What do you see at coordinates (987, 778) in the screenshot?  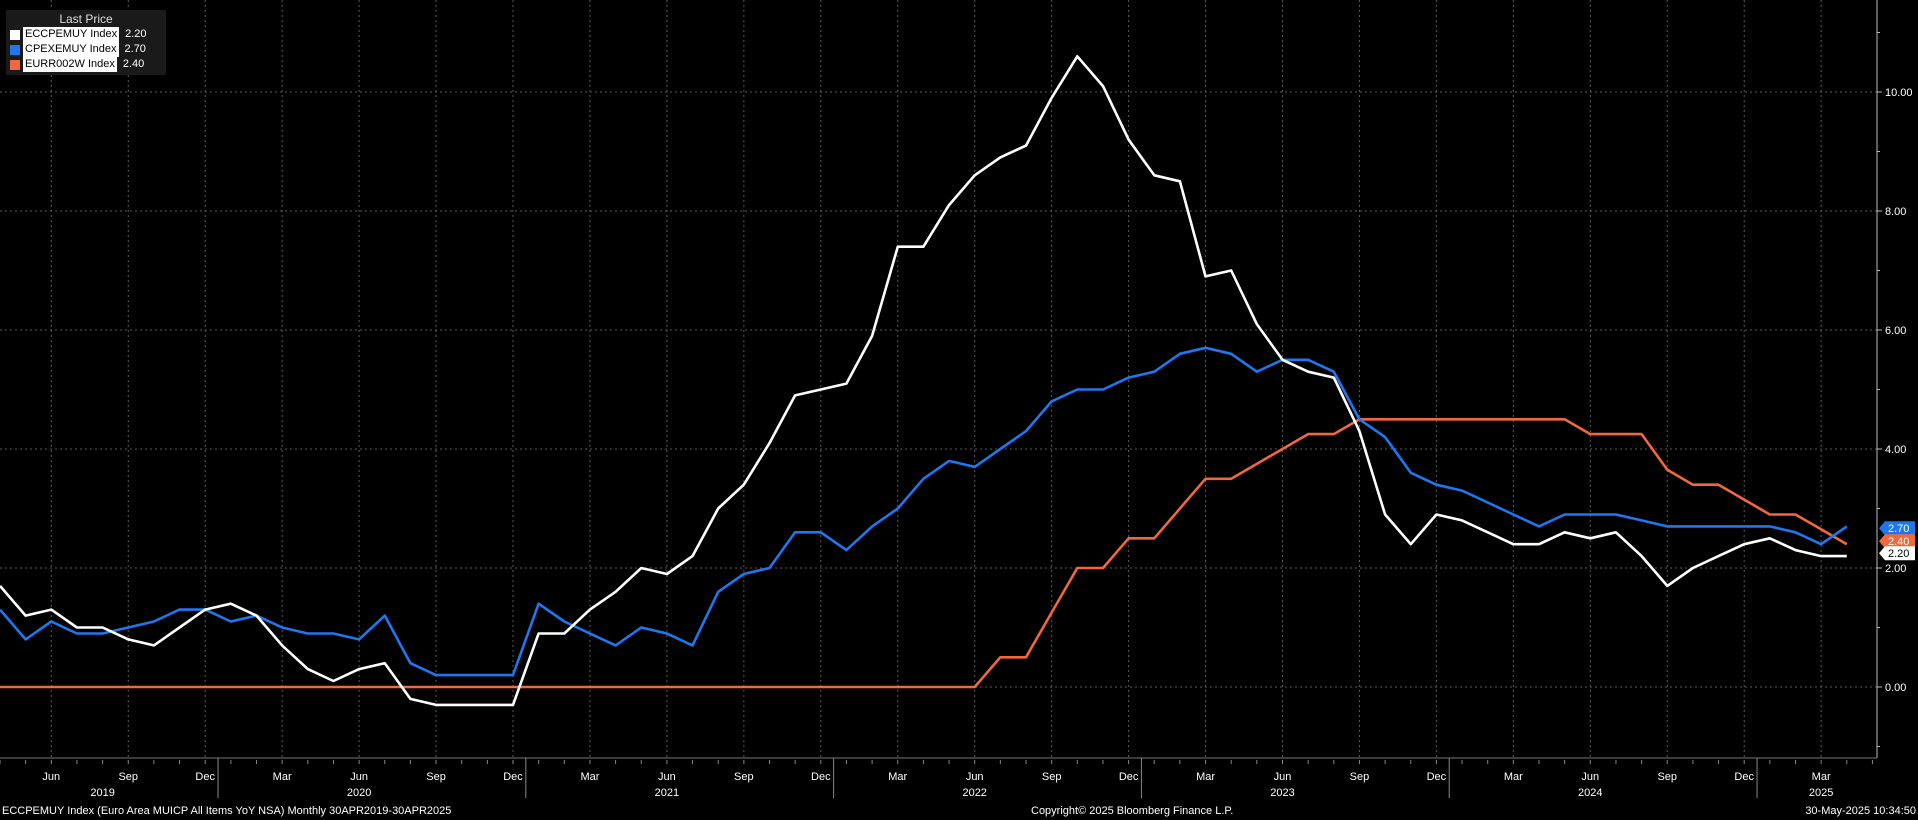 I see `year-separators` at bounding box center [987, 778].